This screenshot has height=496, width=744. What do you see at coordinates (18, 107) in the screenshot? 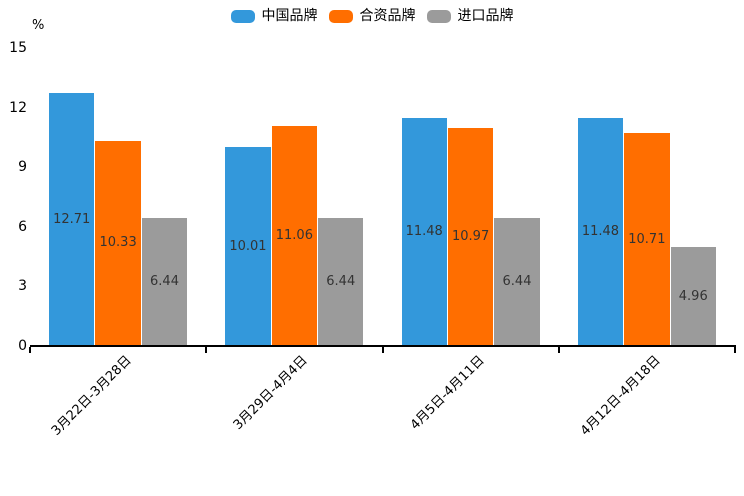
I see `y-tick-label: 12` at bounding box center [18, 107].